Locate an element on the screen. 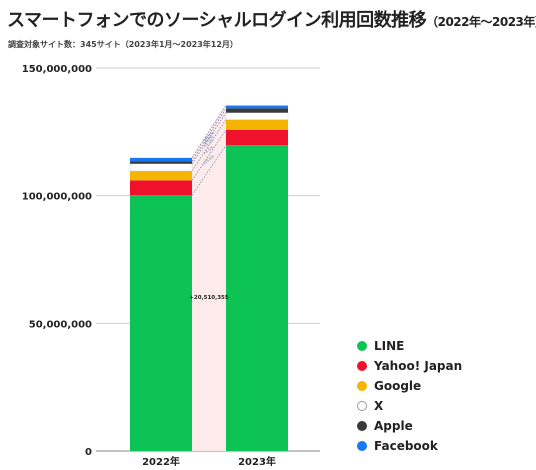 Image resolution: width=536 pixels, height=470 pixels. chart-title: スマートフォンでのソーシャルログイン利用回数推移（2022年〜2023年） is located at coordinates (271, 19).